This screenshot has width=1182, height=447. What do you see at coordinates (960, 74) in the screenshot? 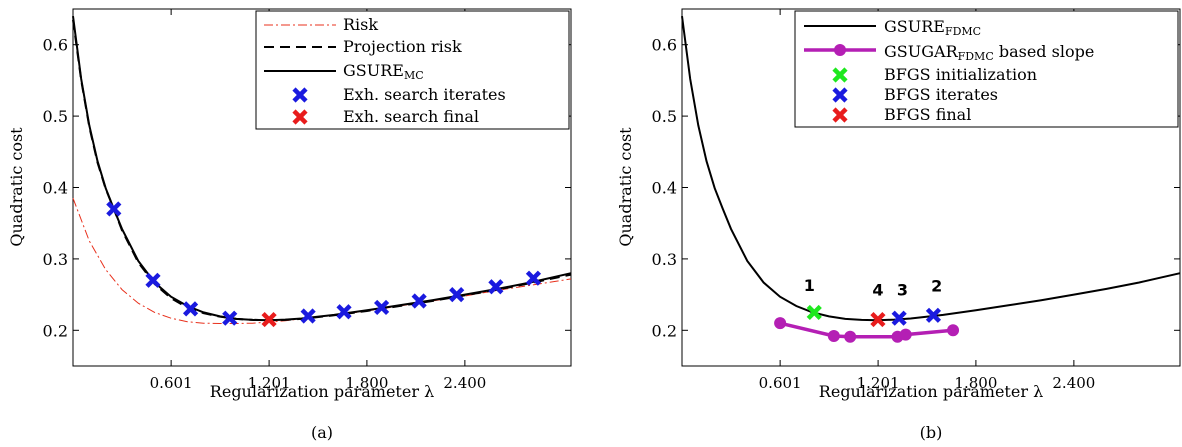
I see `plot-b-legend-item-bfgs-init: BFGS initialization` at bounding box center [960, 74].